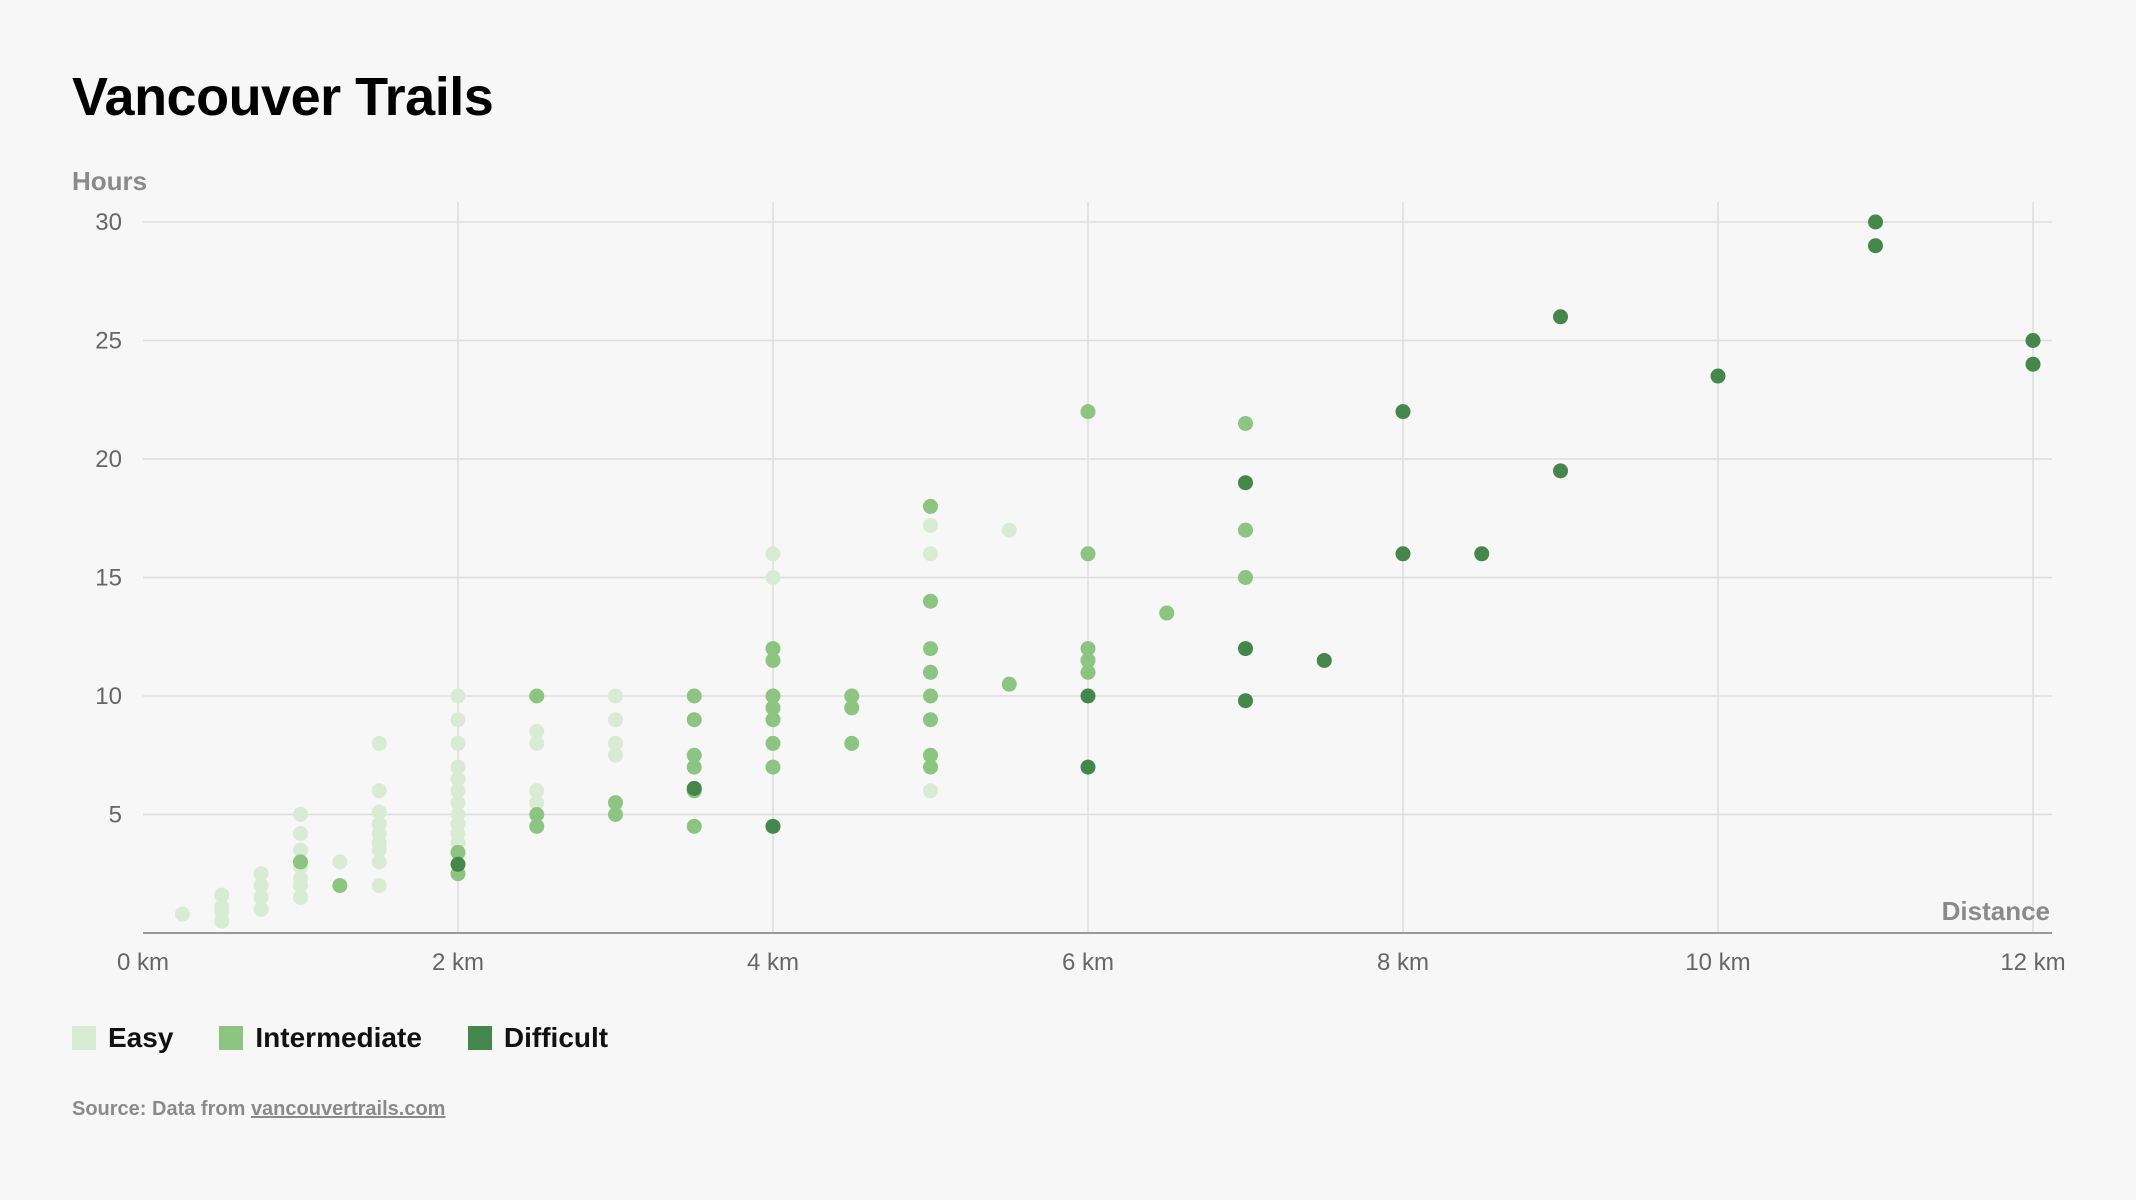 This screenshot has width=2136, height=1200. Describe the element at coordinates (122, 1038) in the screenshot. I see `legend-item-easy: Easy` at that location.